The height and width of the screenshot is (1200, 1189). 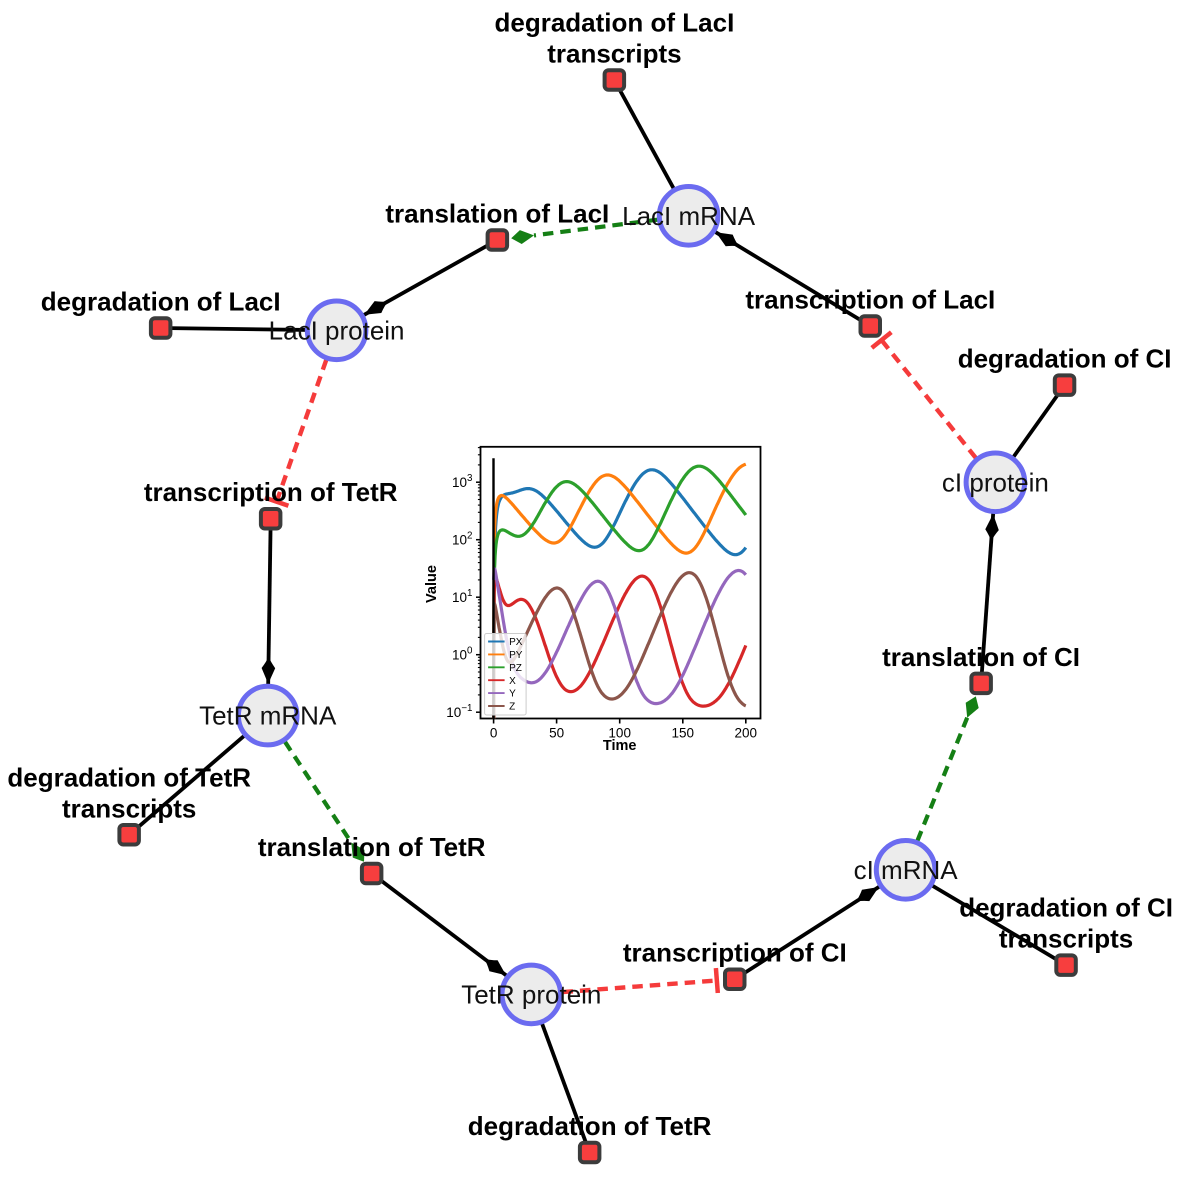 What do you see at coordinates (515, 668) in the screenshot?
I see `svg-text: PZ` at bounding box center [515, 668].